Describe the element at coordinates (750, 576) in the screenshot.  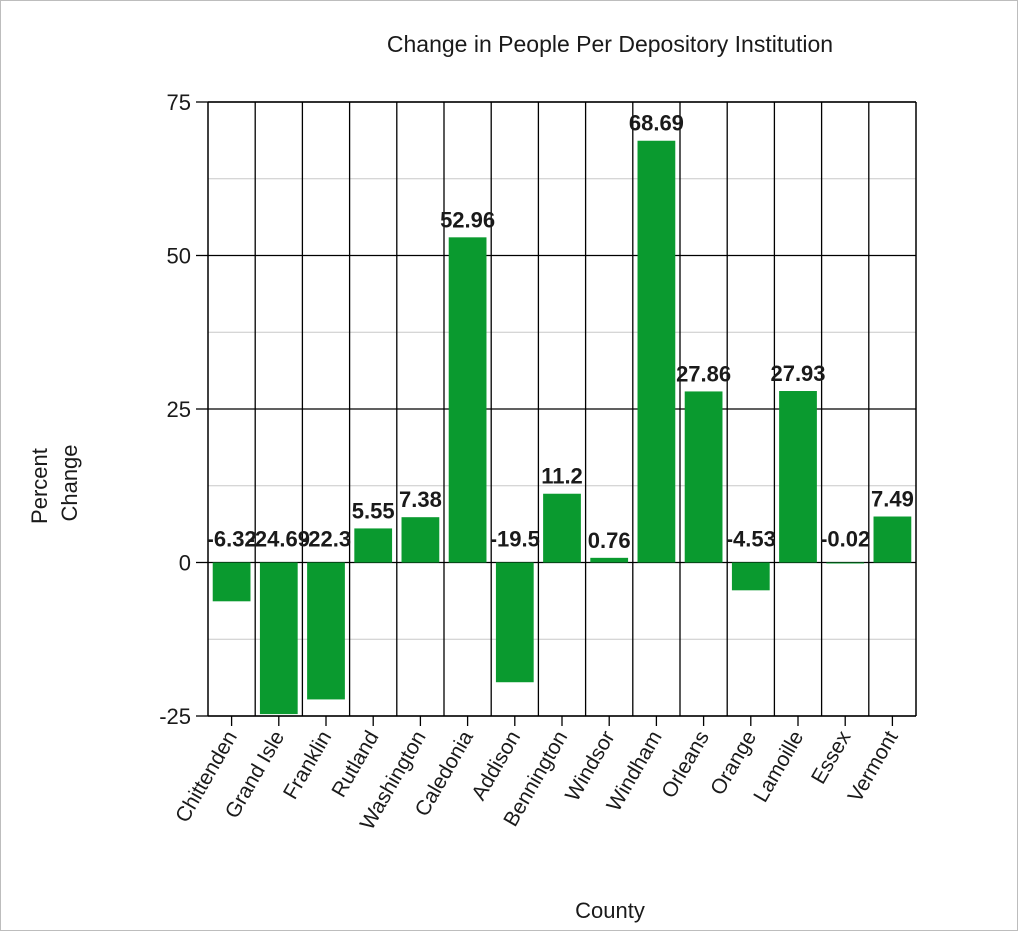
I see `bar-orange` at that location.